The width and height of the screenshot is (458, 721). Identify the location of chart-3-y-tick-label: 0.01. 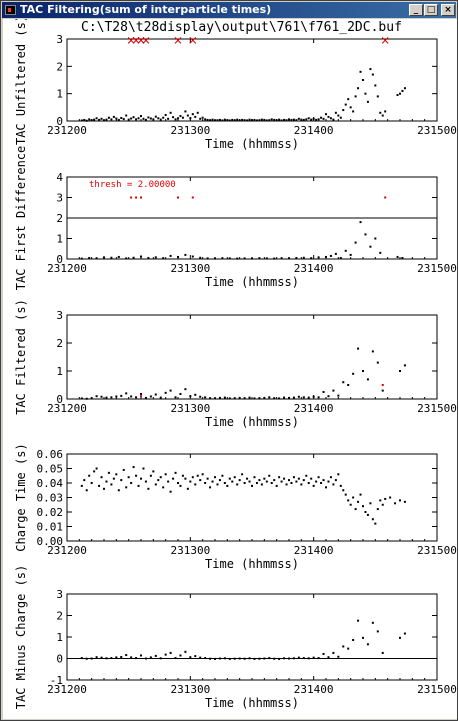
(50, 527).